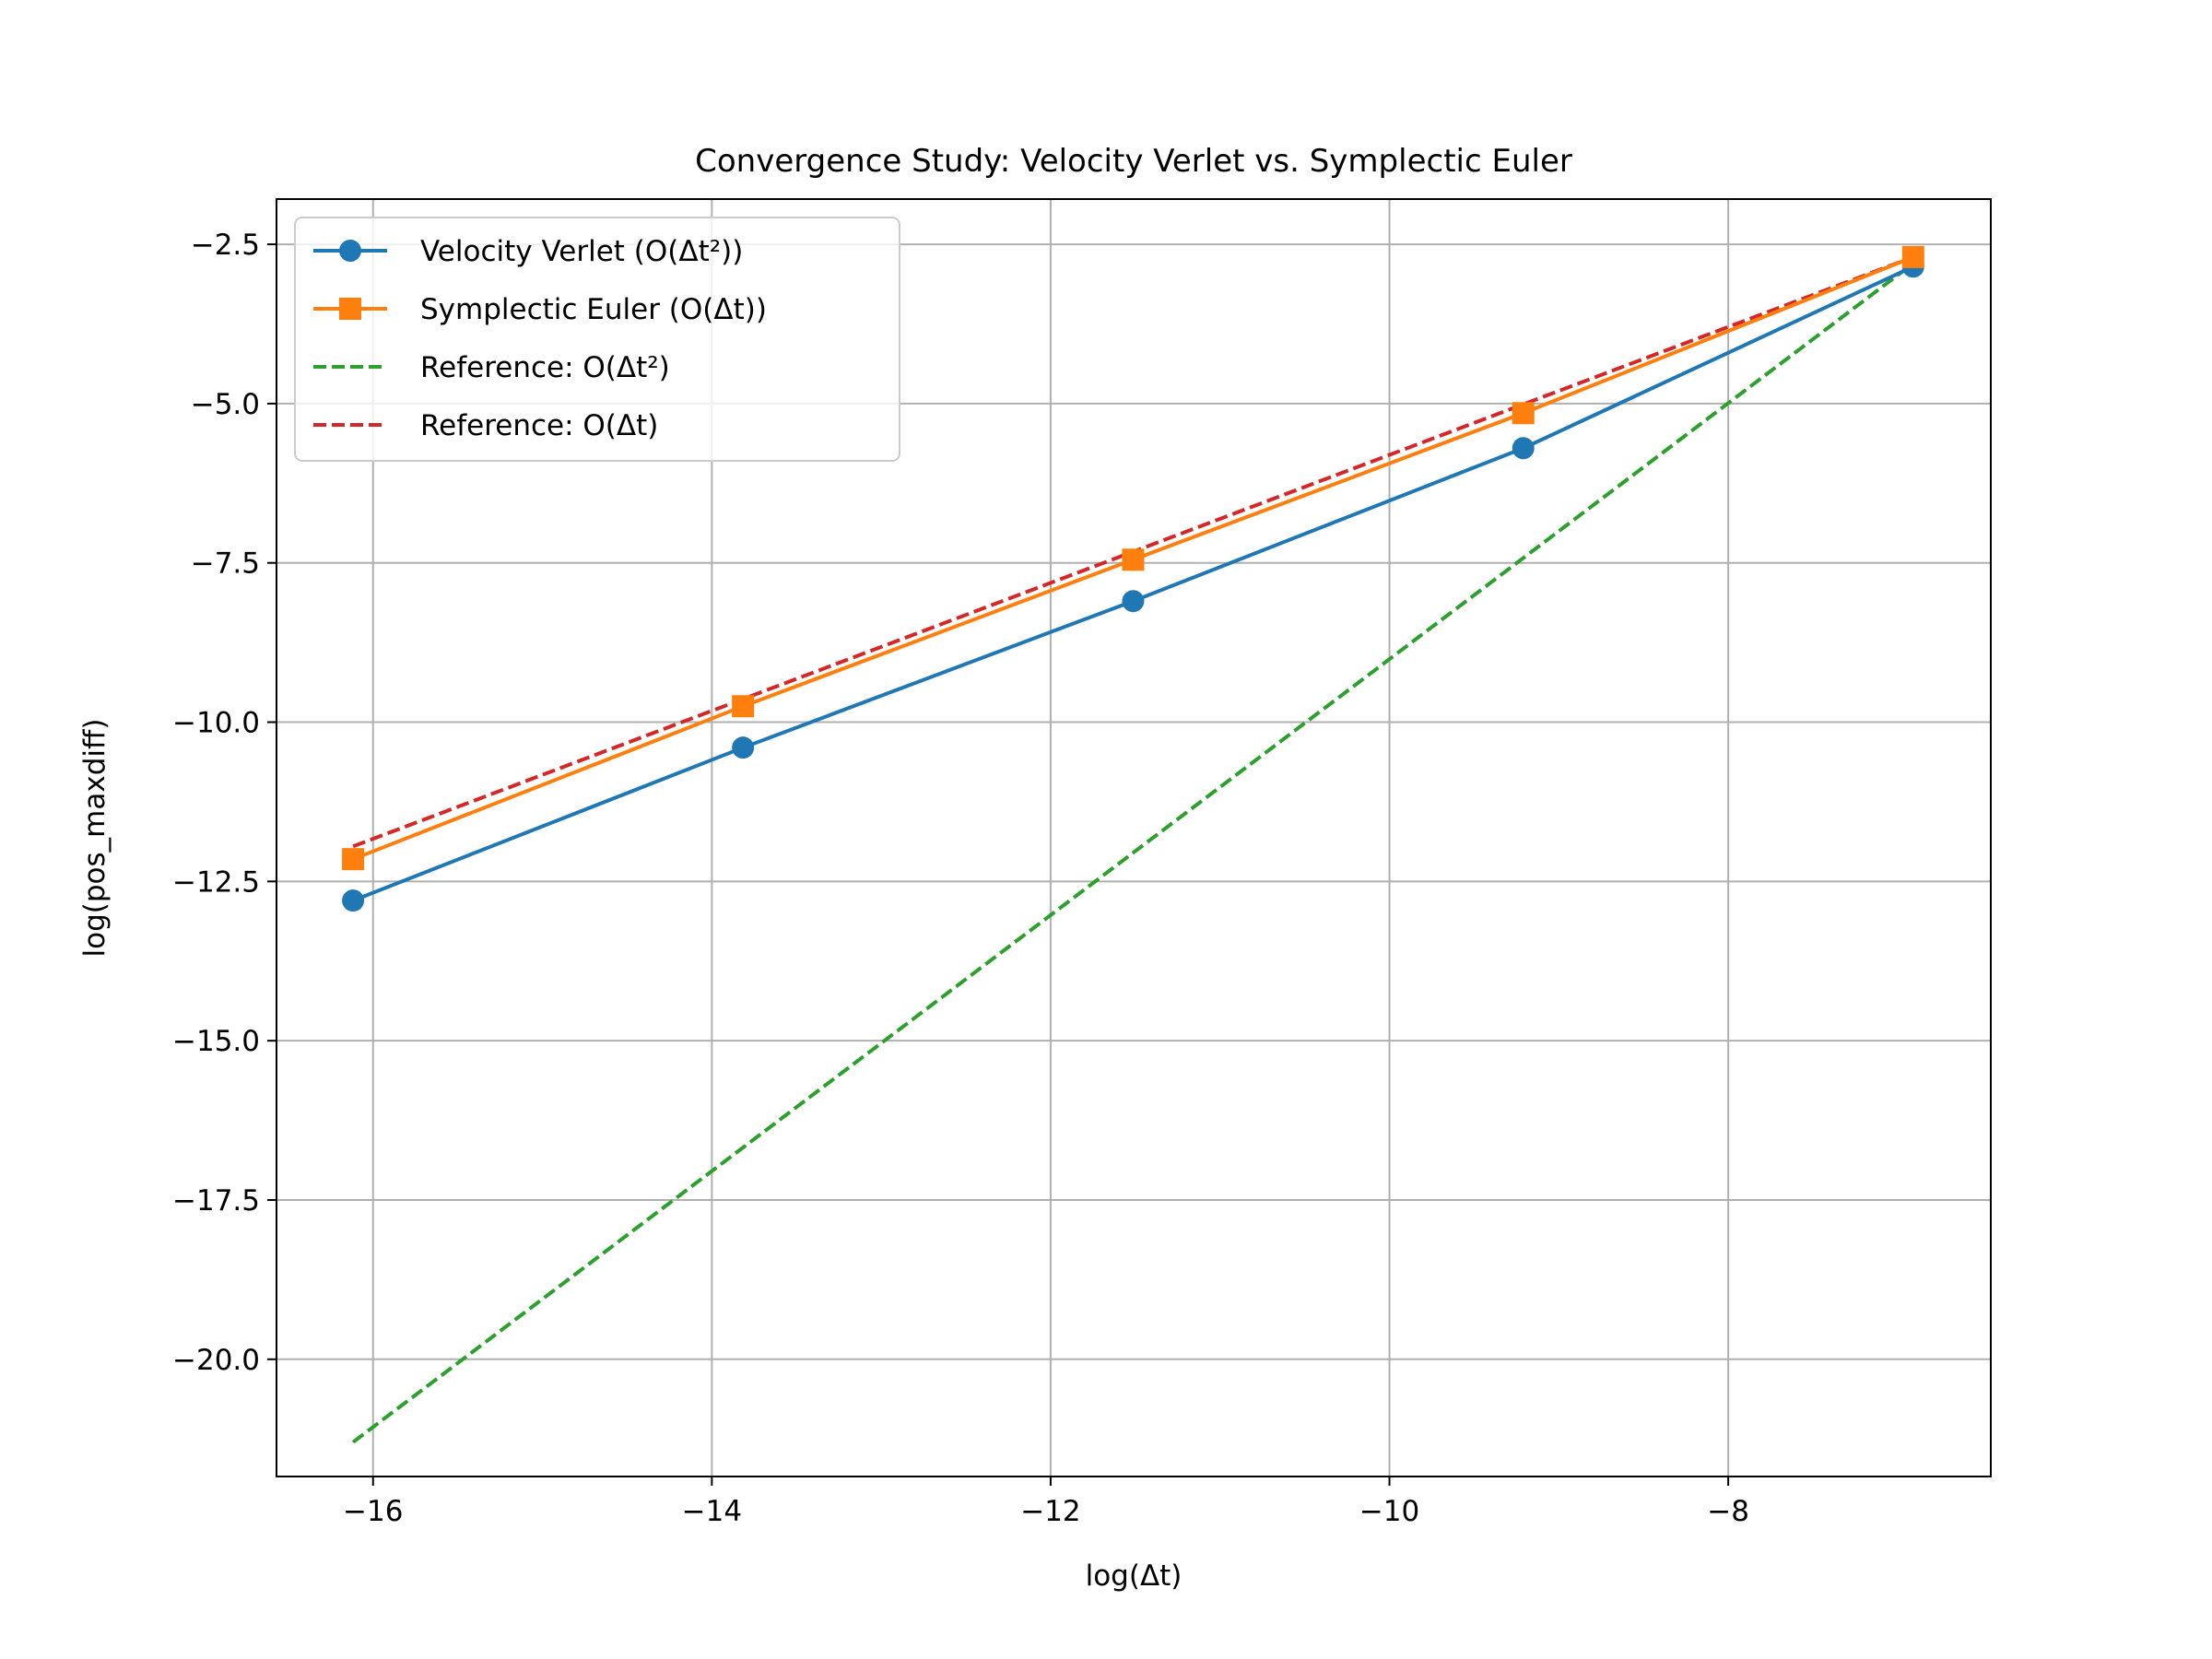  What do you see at coordinates (1728, 1511) in the screenshot?
I see `x-tick-label: −8` at bounding box center [1728, 1511].